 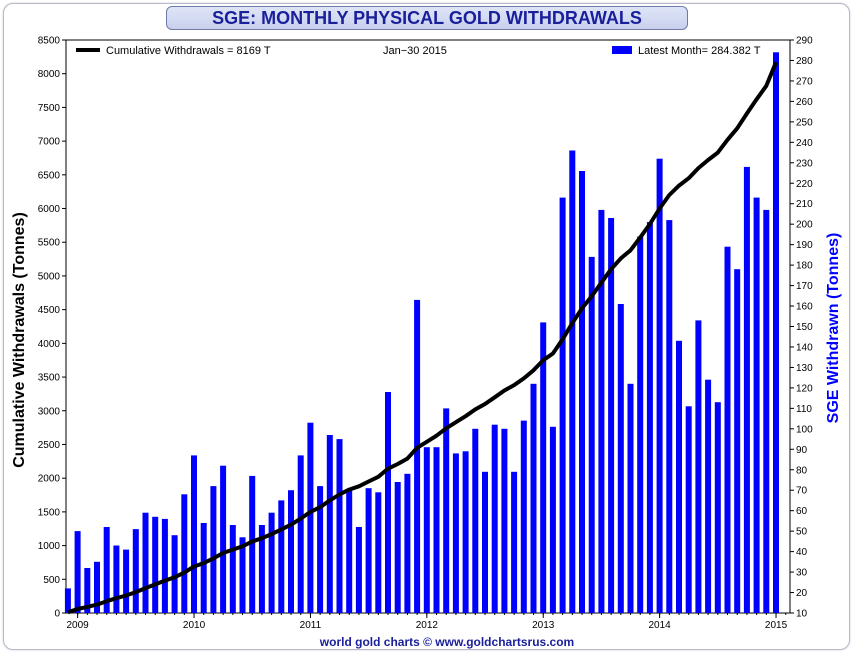 What do you see at coordinates (802, 614) in the screenshot?
I see `right-tick-label: 10` at bounding box center [802, 614].